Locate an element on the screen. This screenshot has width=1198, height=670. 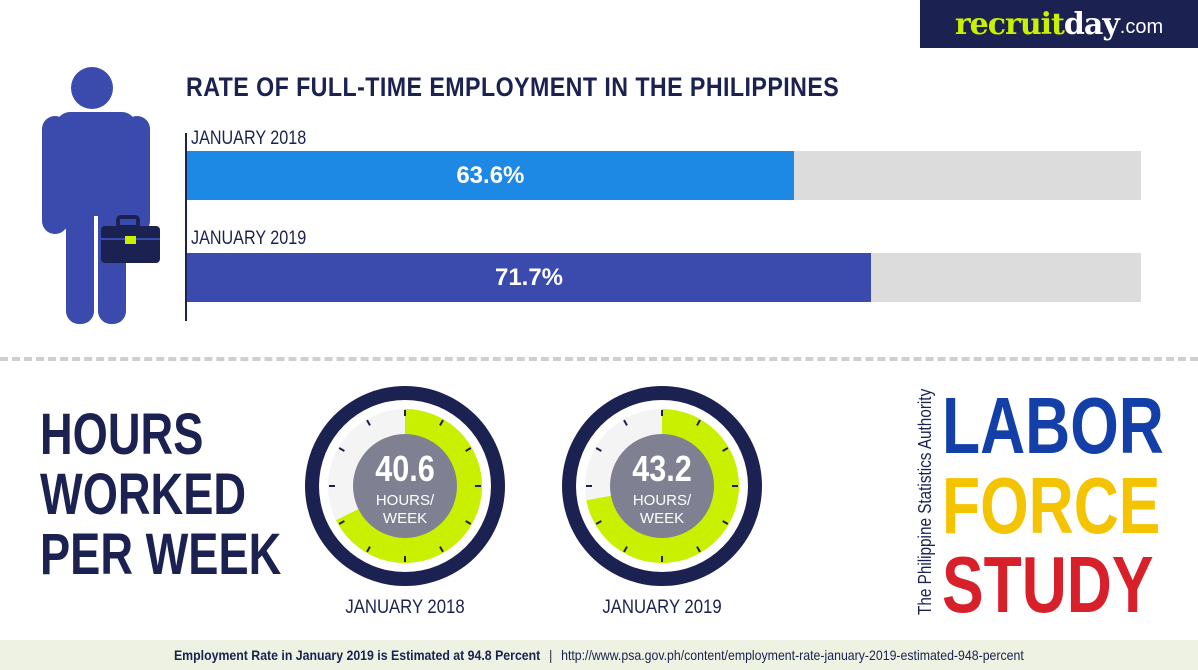
gauge-caption-2019: JANUARY 2019 is located at coordinates (662, 607).